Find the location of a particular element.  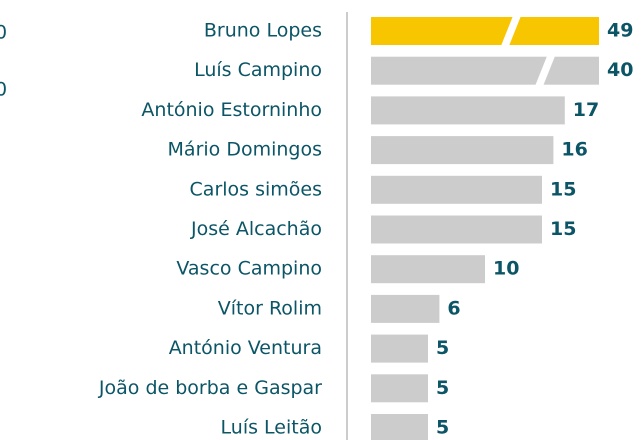

value-label: 16 is located at coordinates (574, 150).